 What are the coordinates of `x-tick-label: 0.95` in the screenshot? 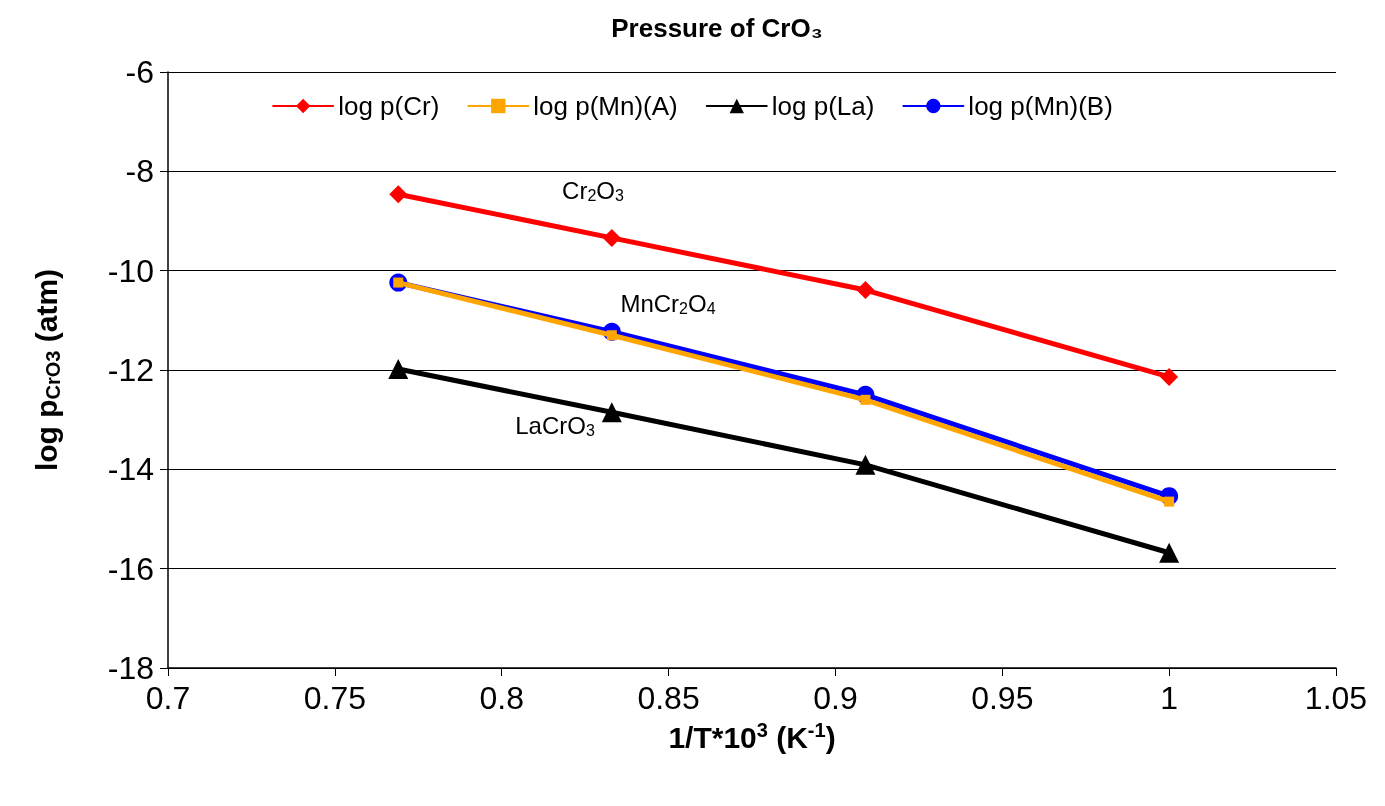 It's located at (1002, 698).